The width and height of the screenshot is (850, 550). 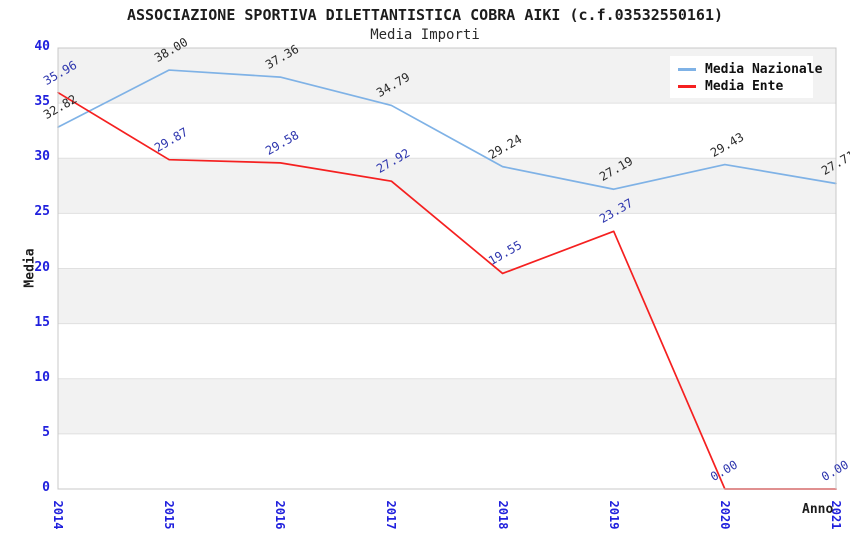 I want to click on legend-label-media-nazionale: Media Nazionale, so click(x=764, y=69).